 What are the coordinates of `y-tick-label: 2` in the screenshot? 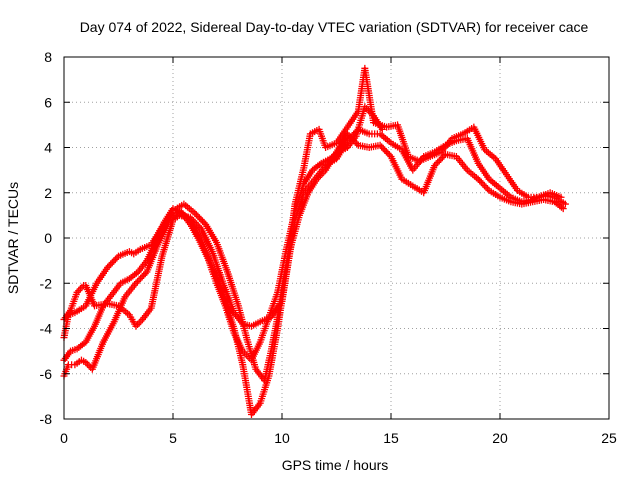 It's located at (48, 193).